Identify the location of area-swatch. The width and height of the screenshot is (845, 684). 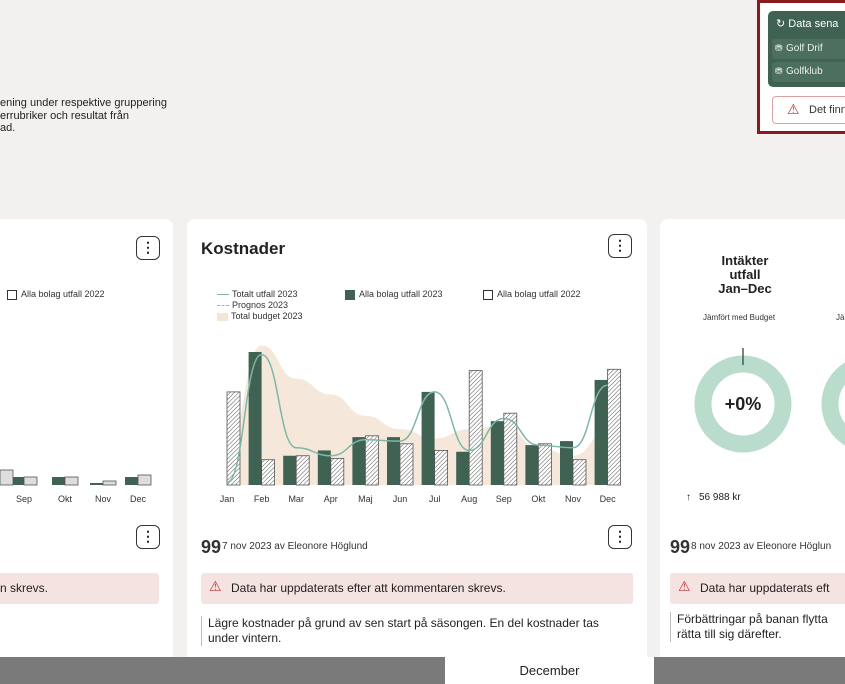
(222, 316).